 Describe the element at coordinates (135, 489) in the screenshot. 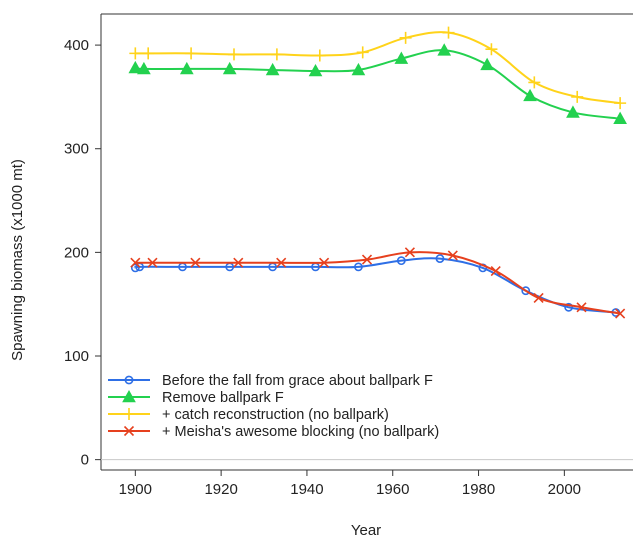

I see `x-tick-label: 1900` at that location.